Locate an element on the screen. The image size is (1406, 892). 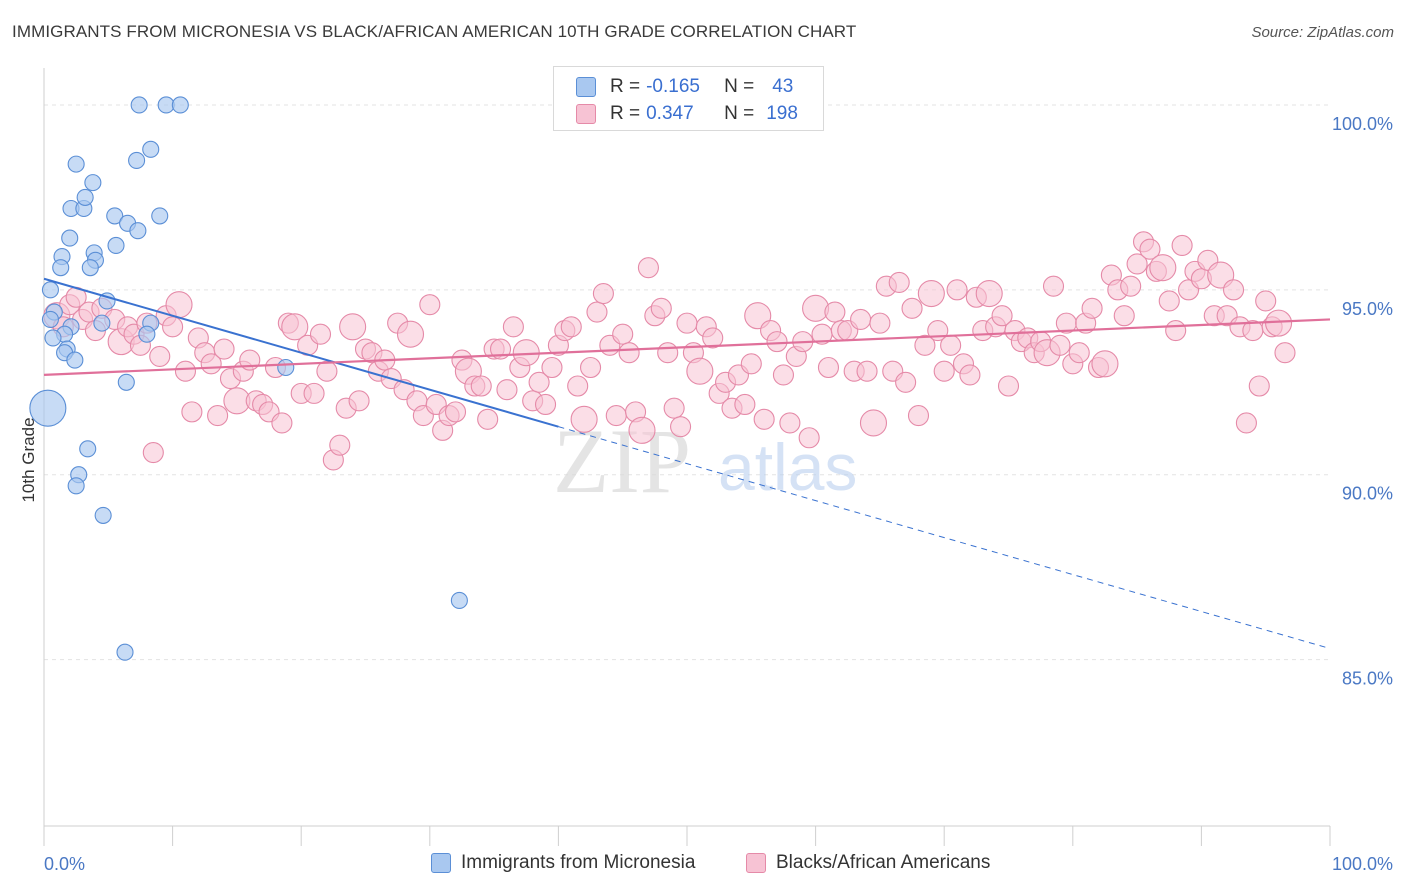
n-value: 43 is located at coordinates (783, 86).